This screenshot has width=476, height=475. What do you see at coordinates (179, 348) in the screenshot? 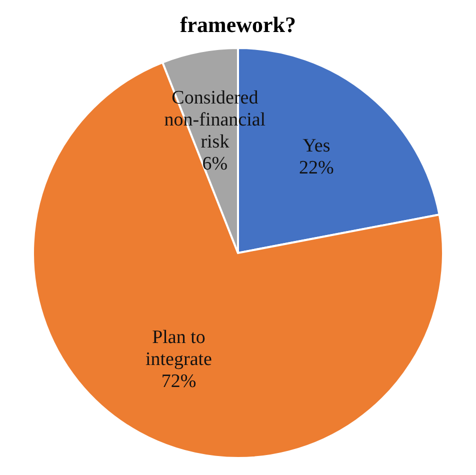
I see `slice-label: Plan to integrate` at bounding box center [179, 348].